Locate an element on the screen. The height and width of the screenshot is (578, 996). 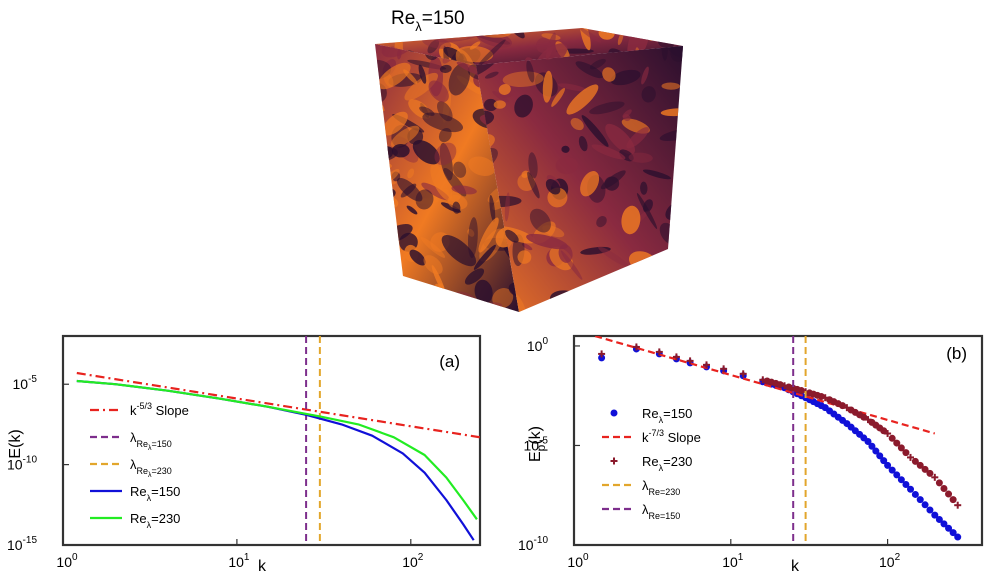
0-legend-2-label: λReλ=230 is located at coordinates (151, 468).